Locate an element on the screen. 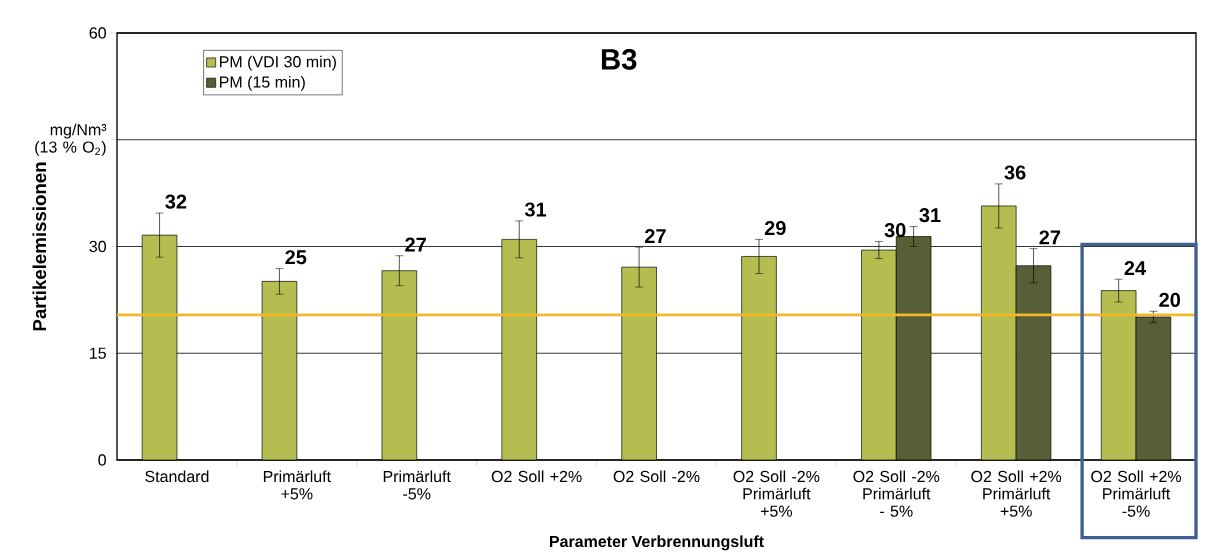 This screenshot has width=1206, height=553. chart-title: B3 is located at coordinates (619, 59).